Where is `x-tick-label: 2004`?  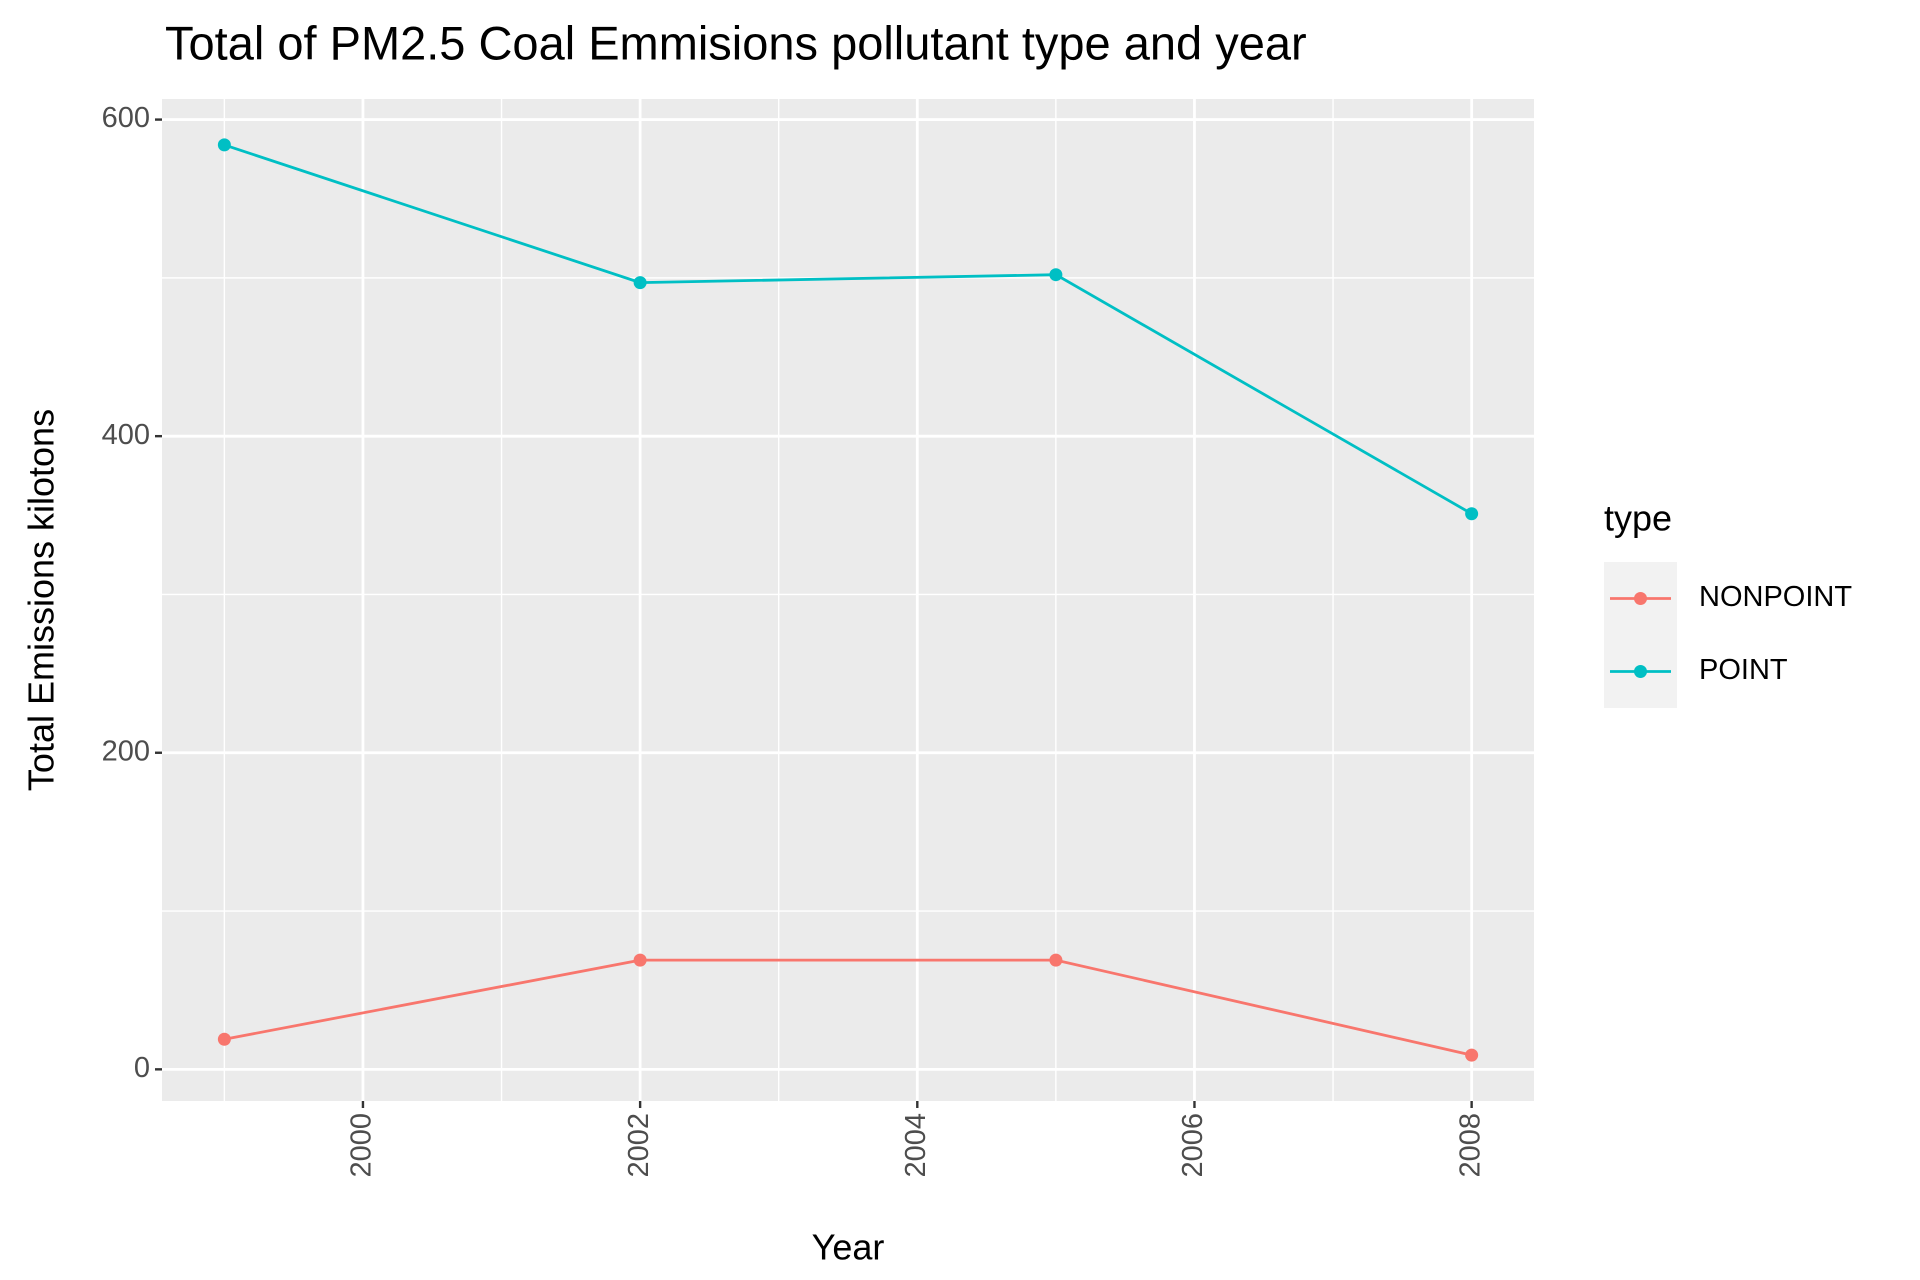
x-tick-label: 2004 is located at coordinates (916, 1145).